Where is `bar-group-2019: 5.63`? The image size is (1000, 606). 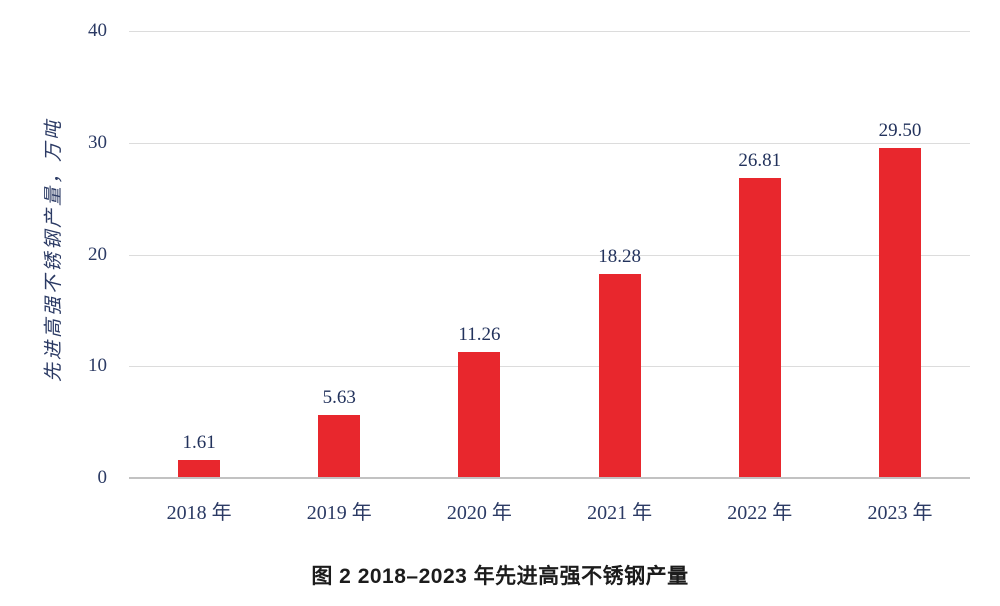 bar-group-2019: 5.63 is located at coordinates (339, 254).